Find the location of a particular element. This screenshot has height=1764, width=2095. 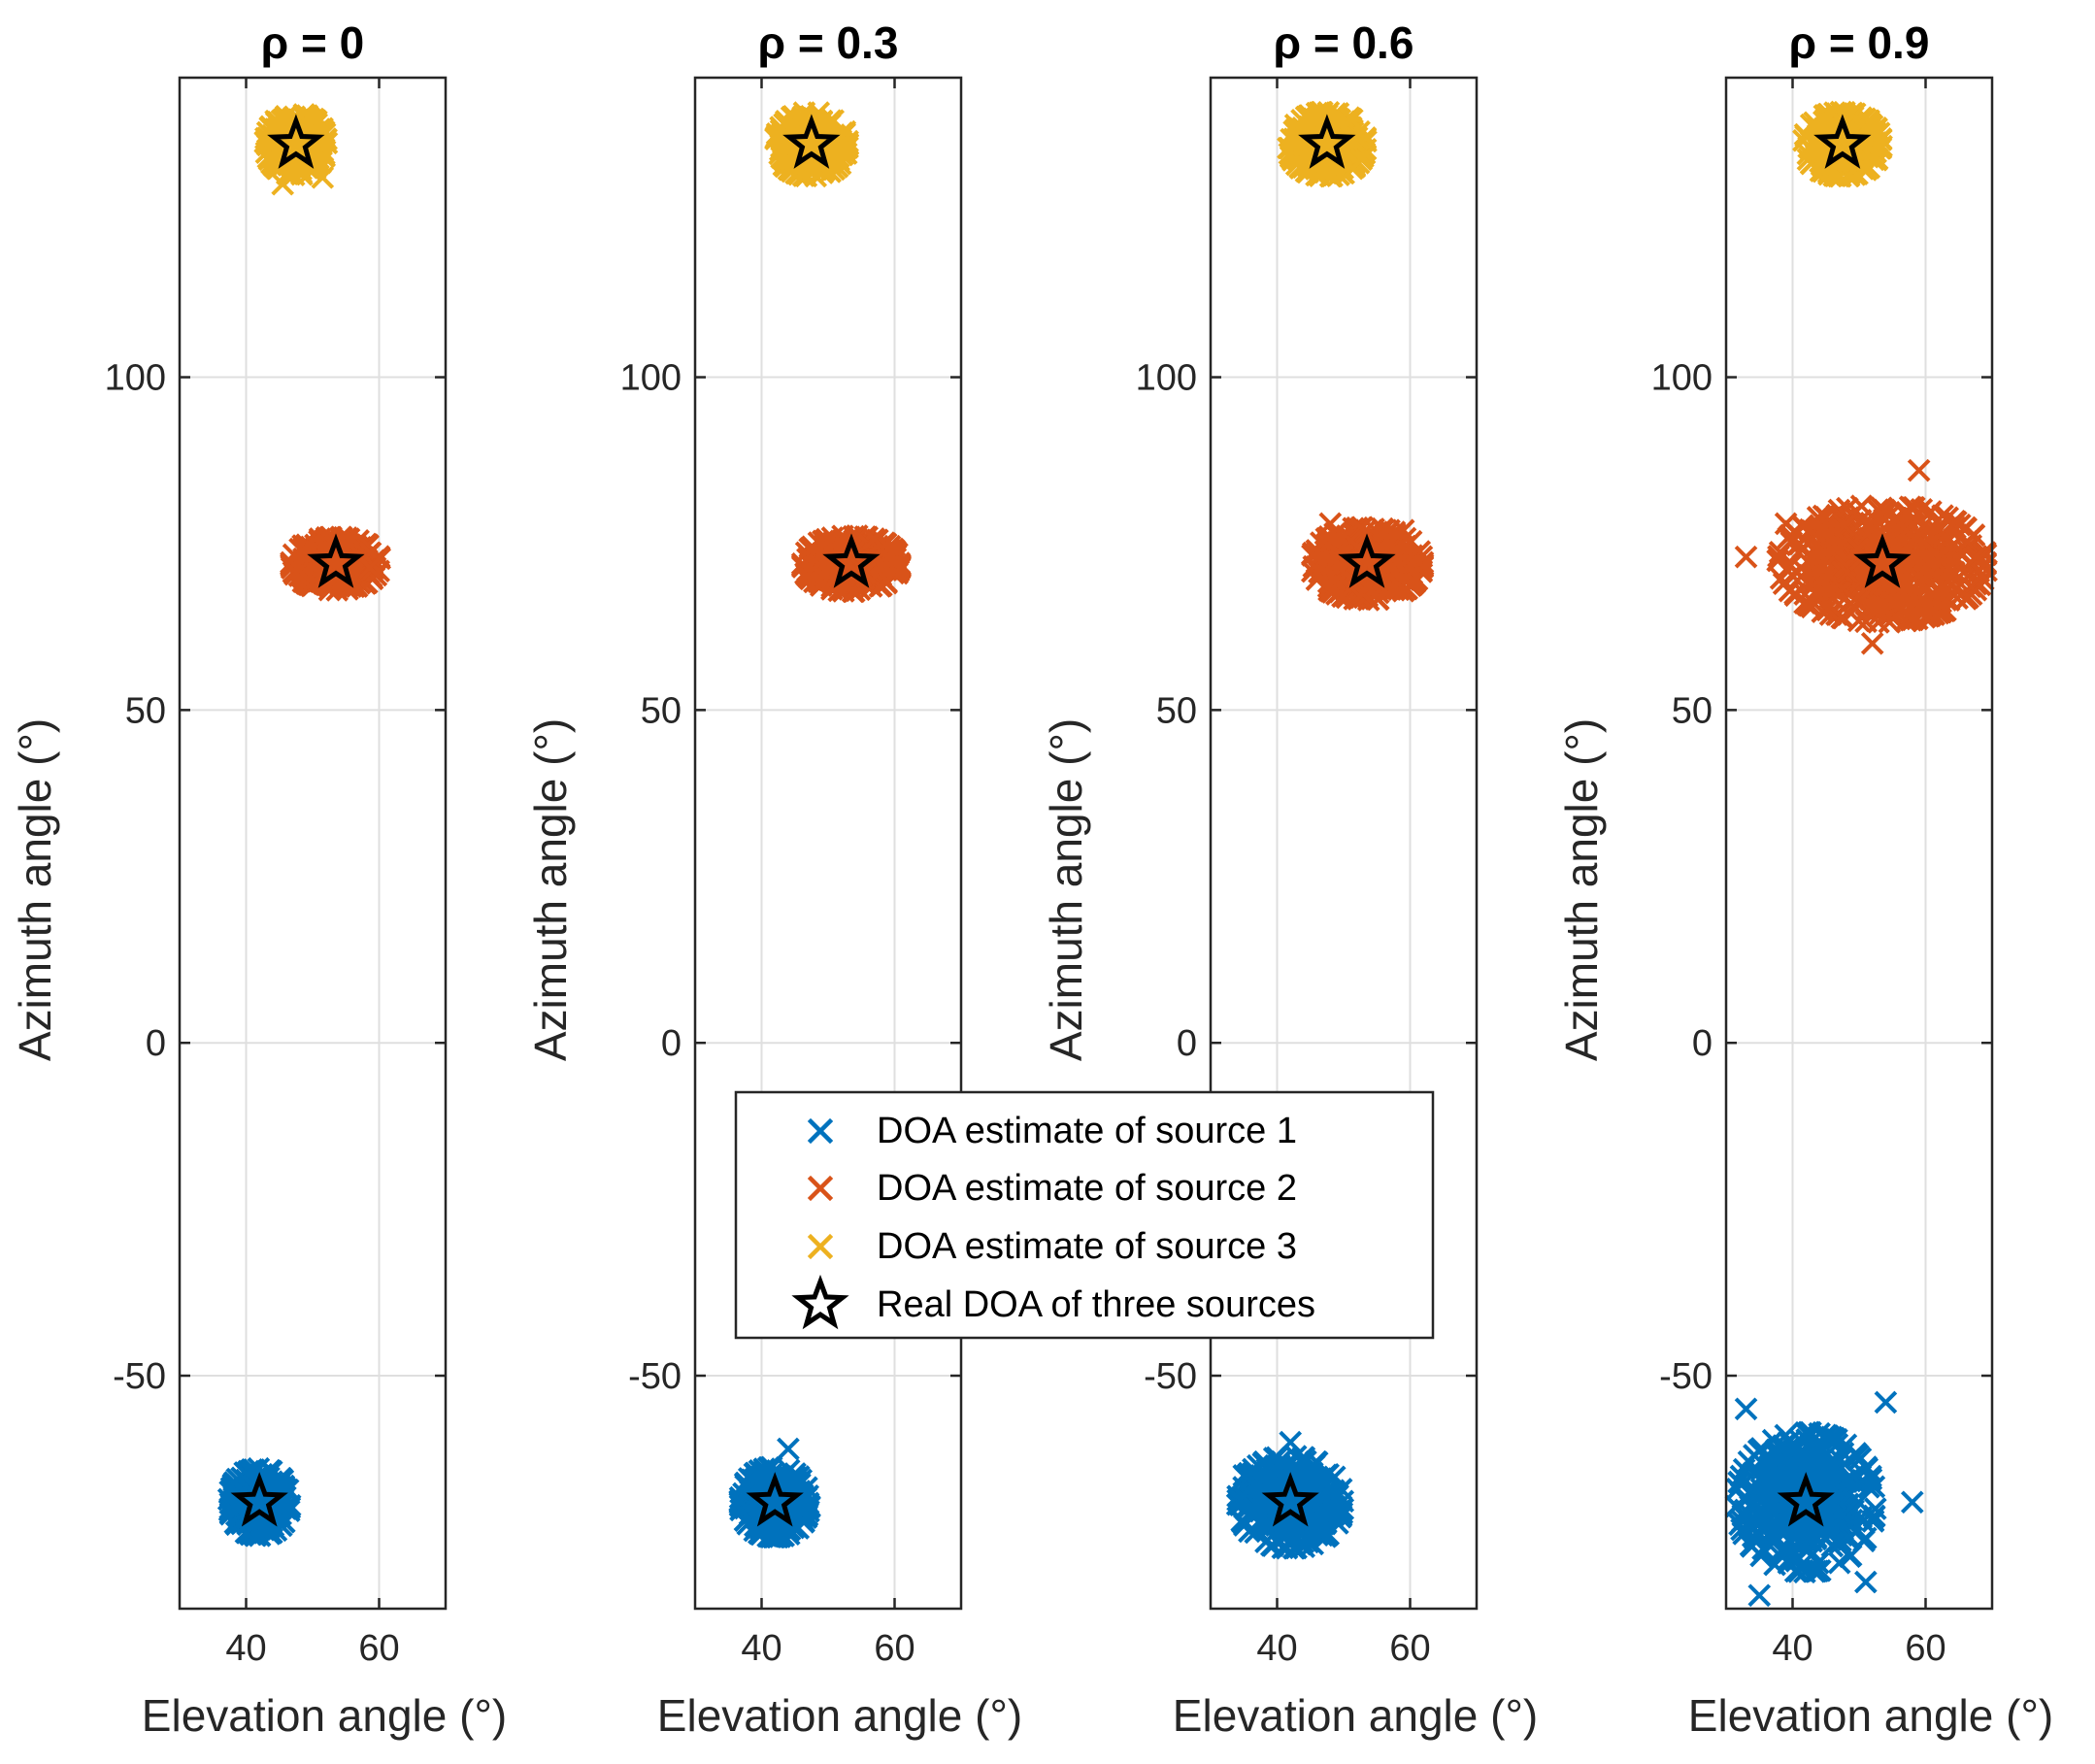

legend-star-icon is located at coordinates (820, 1302).